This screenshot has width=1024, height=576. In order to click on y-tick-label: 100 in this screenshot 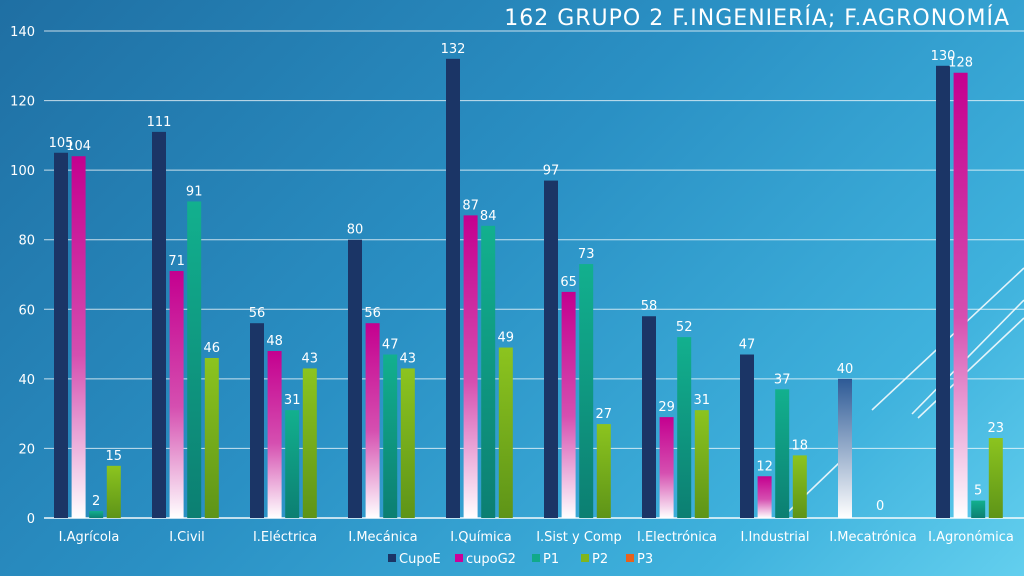, I will do `click(22, 171)`.